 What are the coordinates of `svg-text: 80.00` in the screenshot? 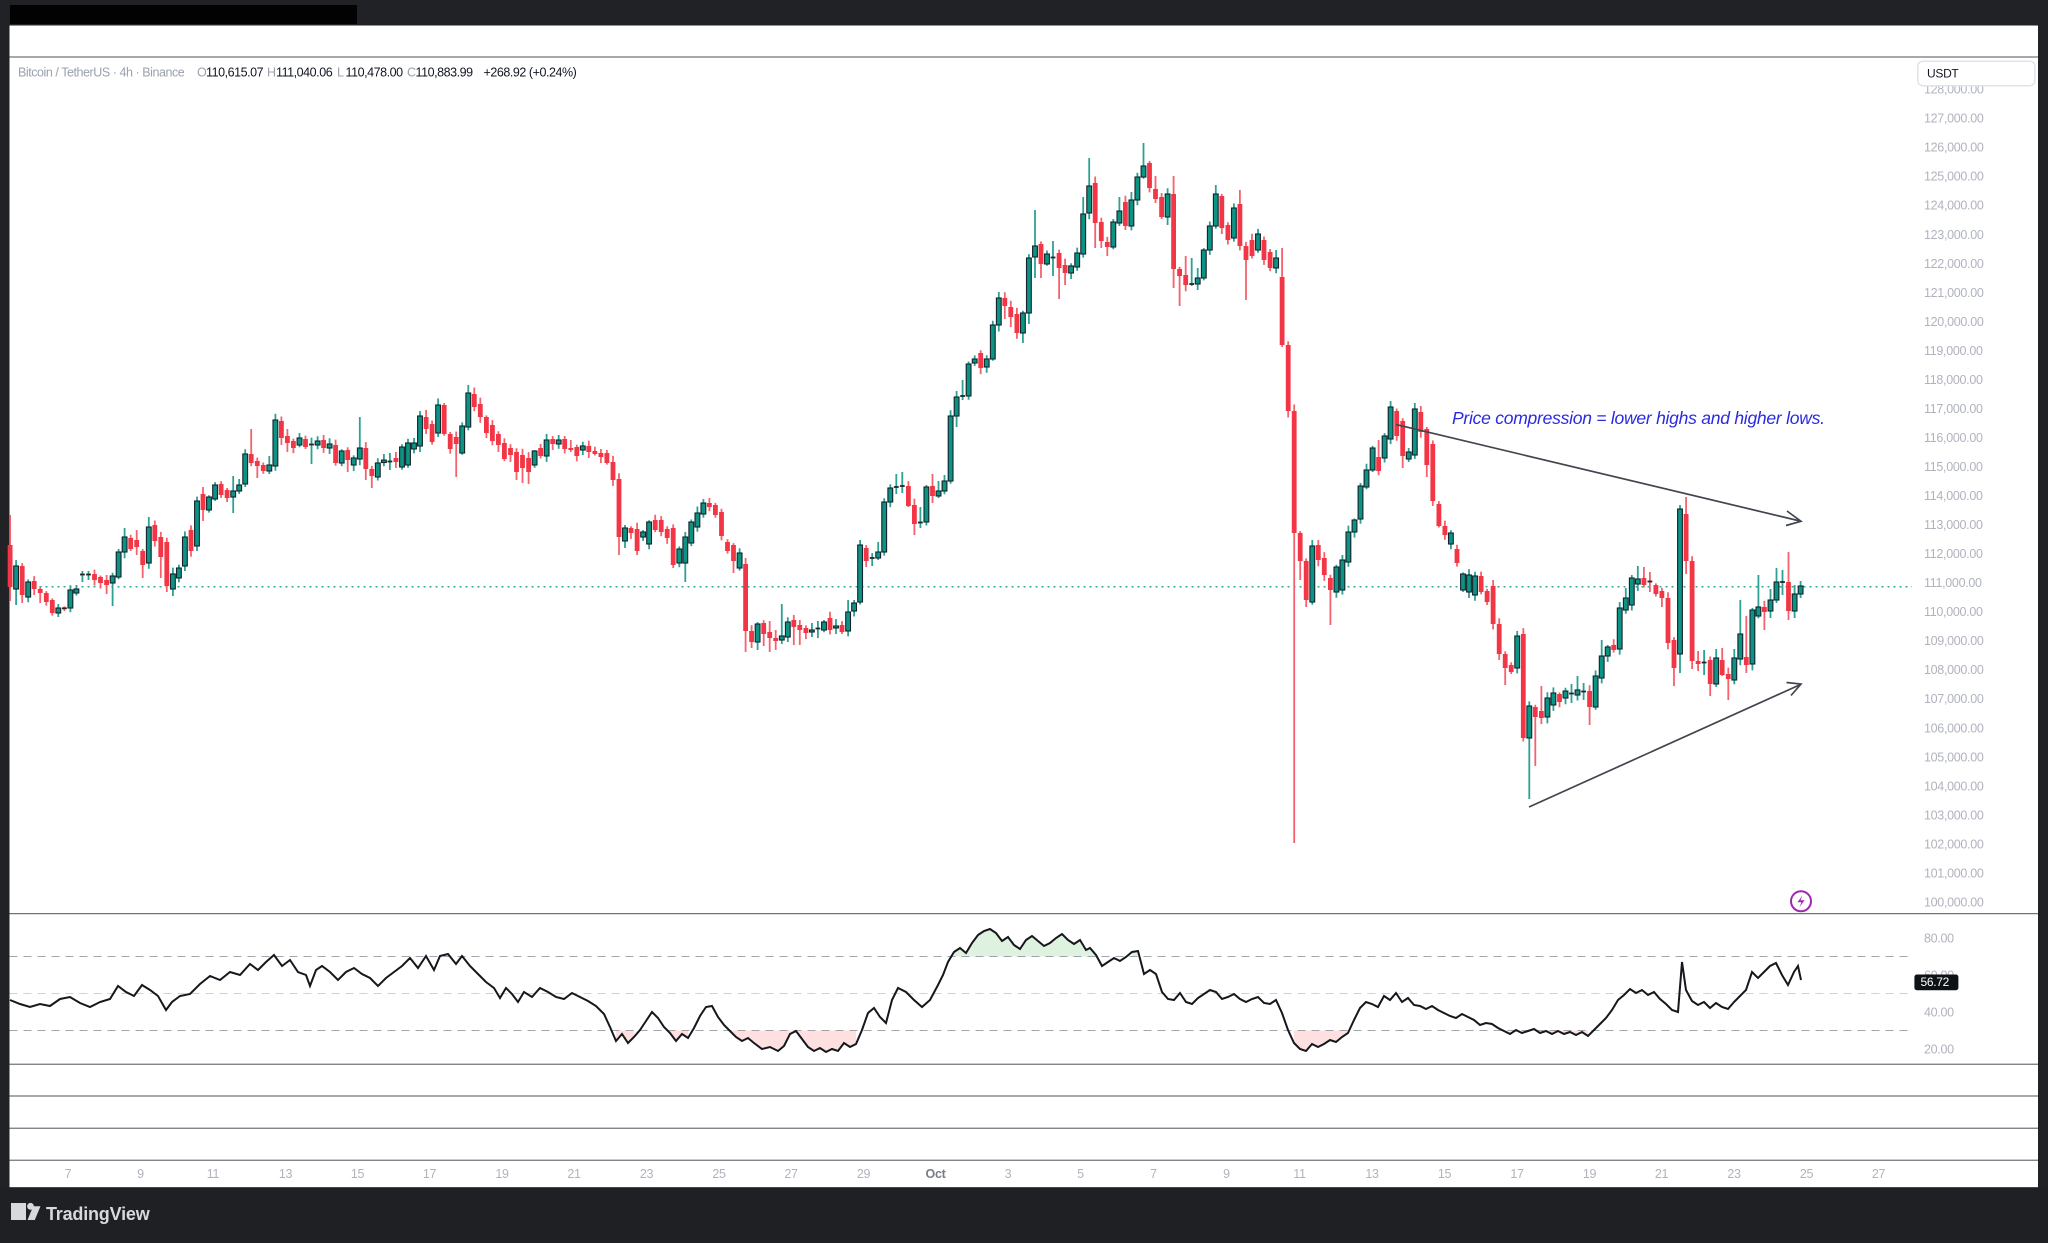 It's located at (1939, 939).